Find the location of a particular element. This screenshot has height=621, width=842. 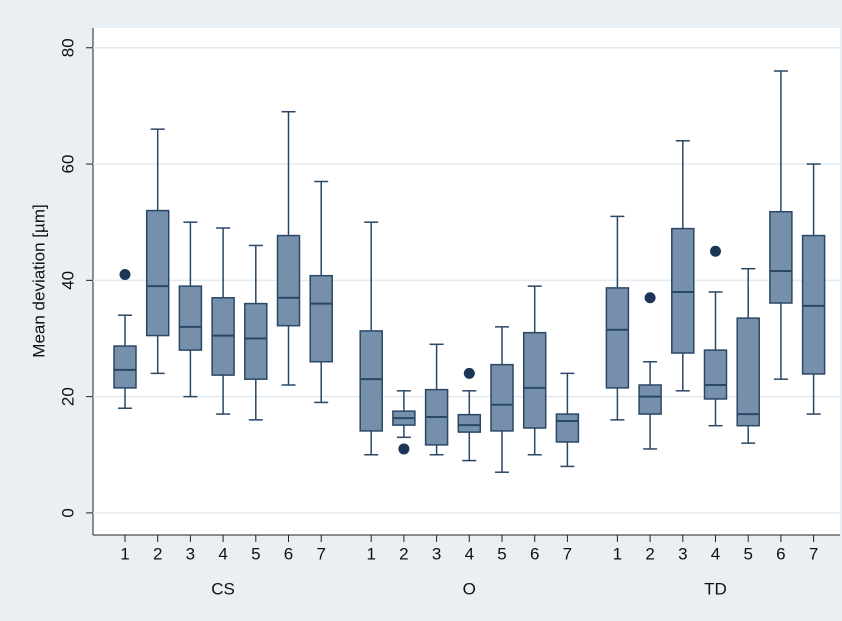

group-label: O is located at coordinates (469, 588).